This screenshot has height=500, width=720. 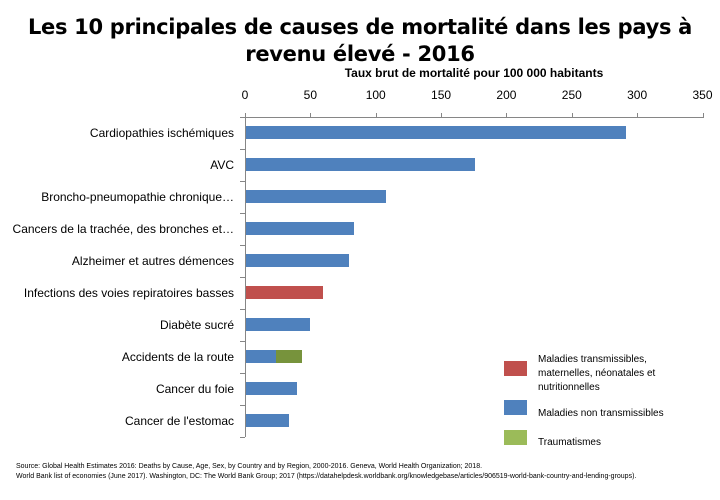 I want to click on category-label: Accidents de la route, so click(x=177, y=357).